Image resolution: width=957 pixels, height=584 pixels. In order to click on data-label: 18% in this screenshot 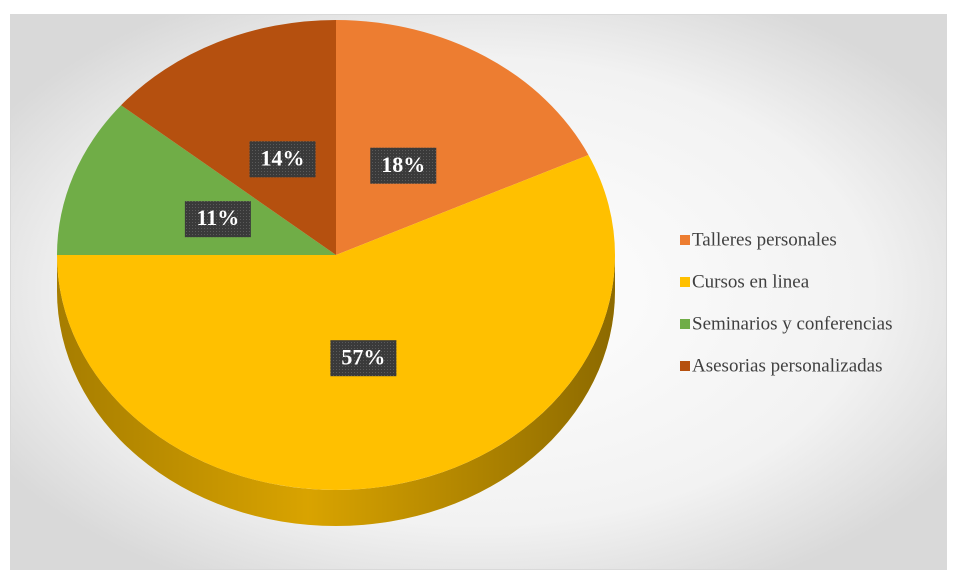, I will do `click(403, 164)`.